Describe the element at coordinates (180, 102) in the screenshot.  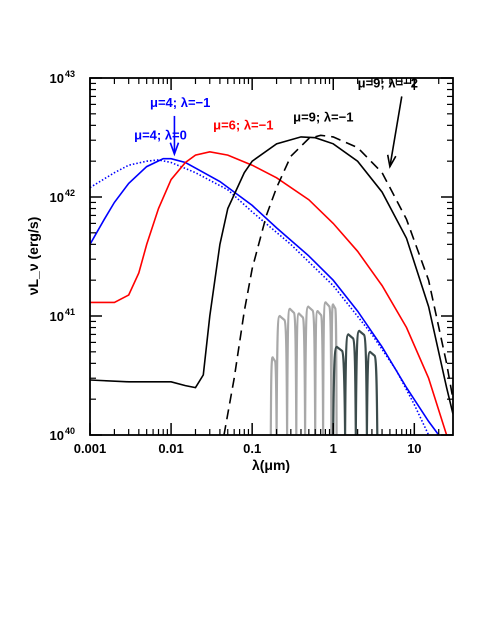
I see `annotation-label: μ=4; λ=−1` at that location.